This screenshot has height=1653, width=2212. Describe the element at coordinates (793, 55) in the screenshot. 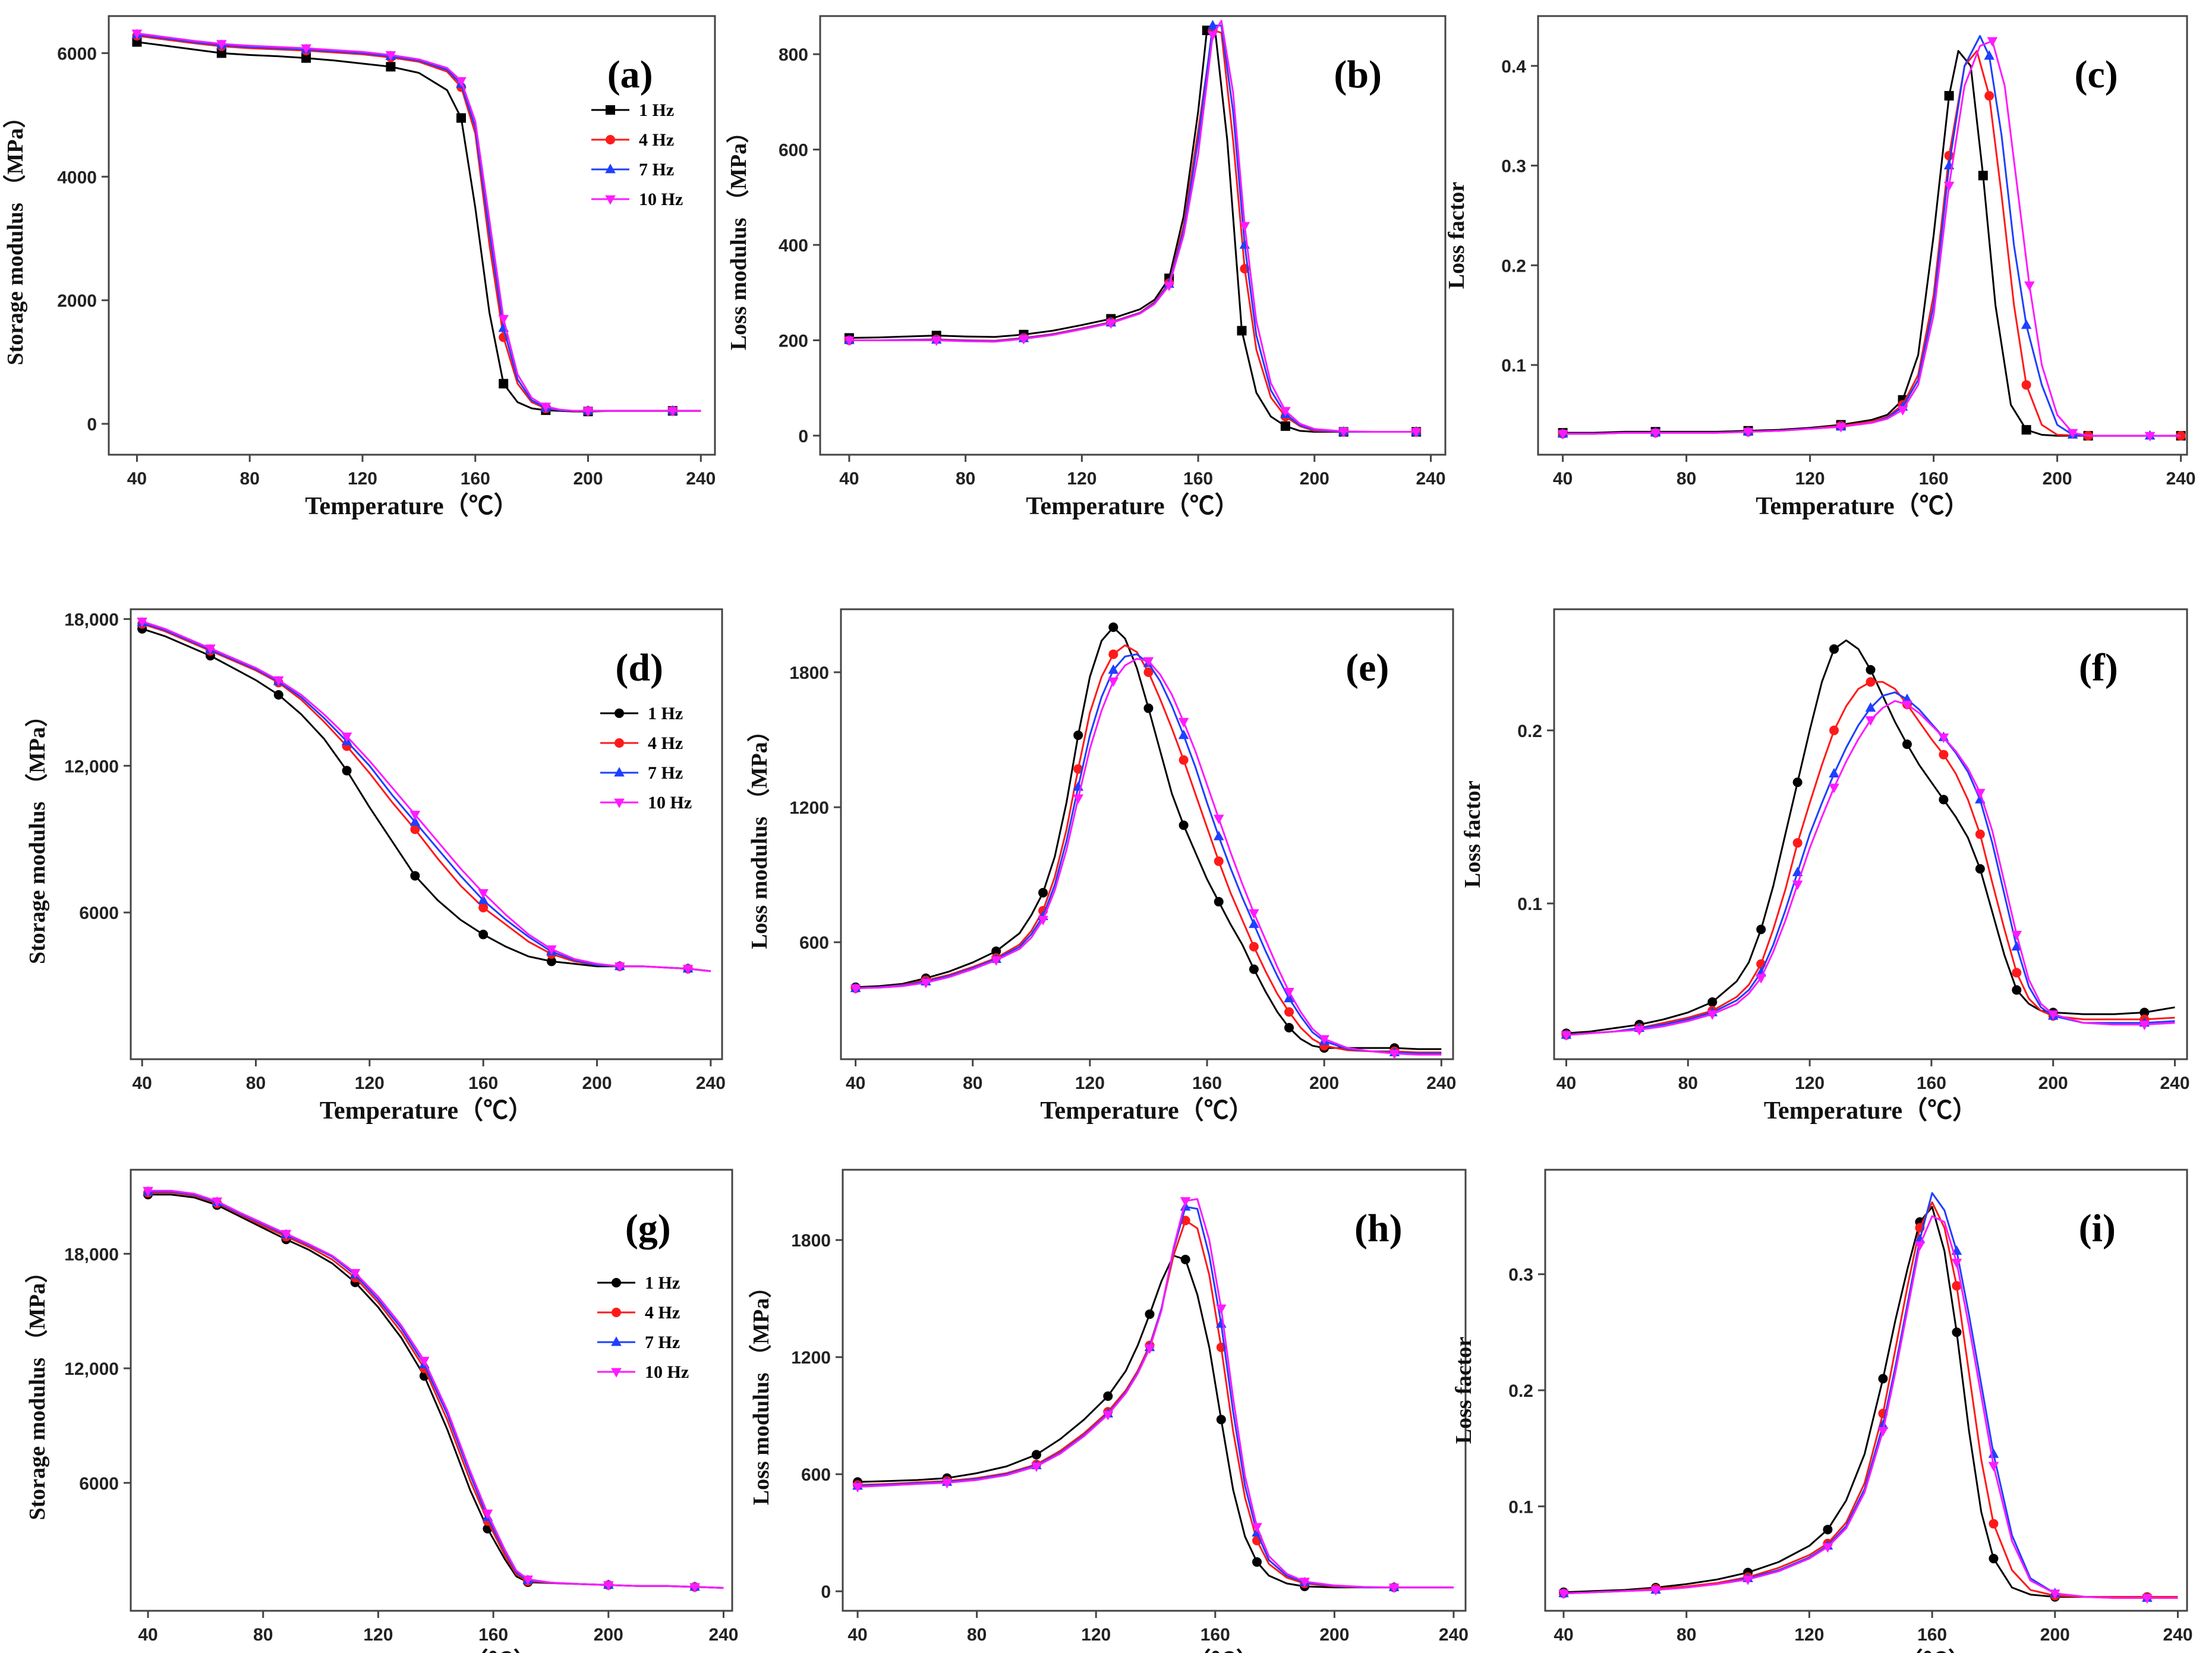

I see `y-tick-label: 800` at that location.